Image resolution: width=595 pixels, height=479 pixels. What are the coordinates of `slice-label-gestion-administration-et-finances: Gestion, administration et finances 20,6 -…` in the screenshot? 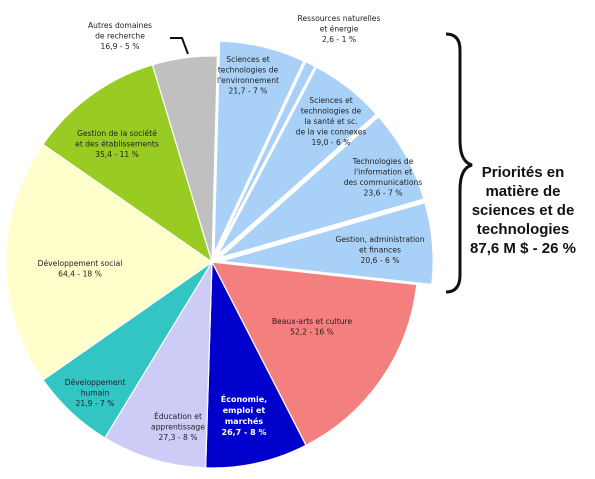 It's located at (379, 250).